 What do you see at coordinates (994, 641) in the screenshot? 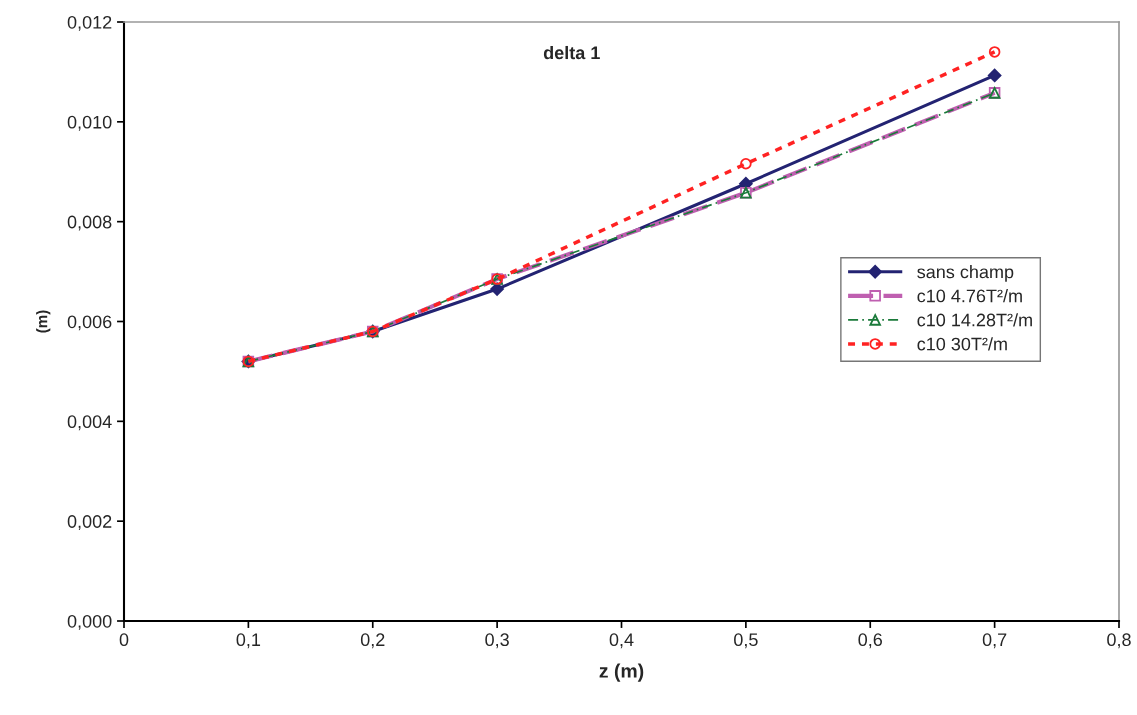
I see `x-tick-label: 0,7` at bounding box center [994, 641].